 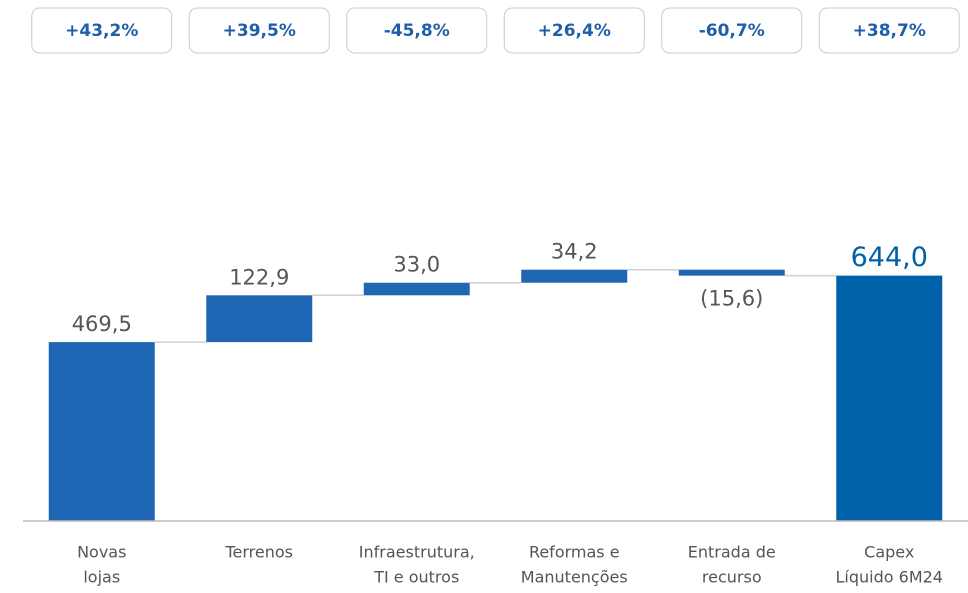 I want to click on badge-text: +26,4%, so click(x=574, y=31).